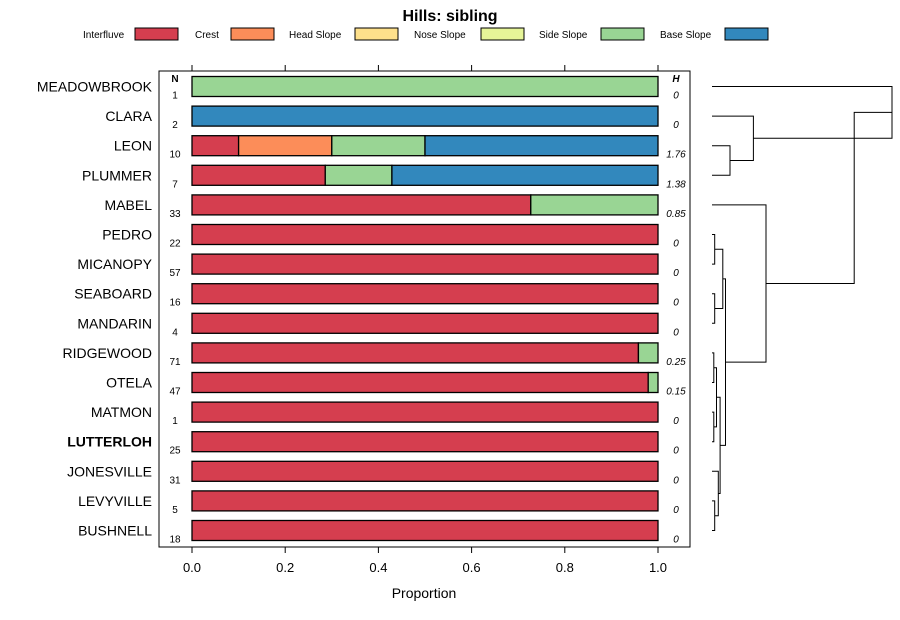 Image resolution: width=900 pixels, height=620 pixels. Describe the element at coordinates (175, 332) in the screenshot. I see `row-n: 4` at that location.